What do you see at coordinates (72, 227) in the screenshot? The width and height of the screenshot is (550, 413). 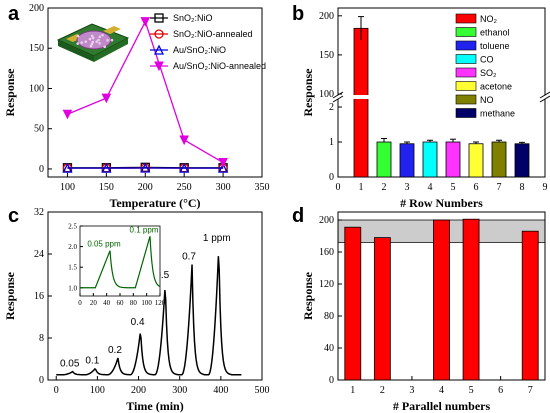 I see `panel-c-inset-ytick-label: 2.5` at bounding box center [72, 227].